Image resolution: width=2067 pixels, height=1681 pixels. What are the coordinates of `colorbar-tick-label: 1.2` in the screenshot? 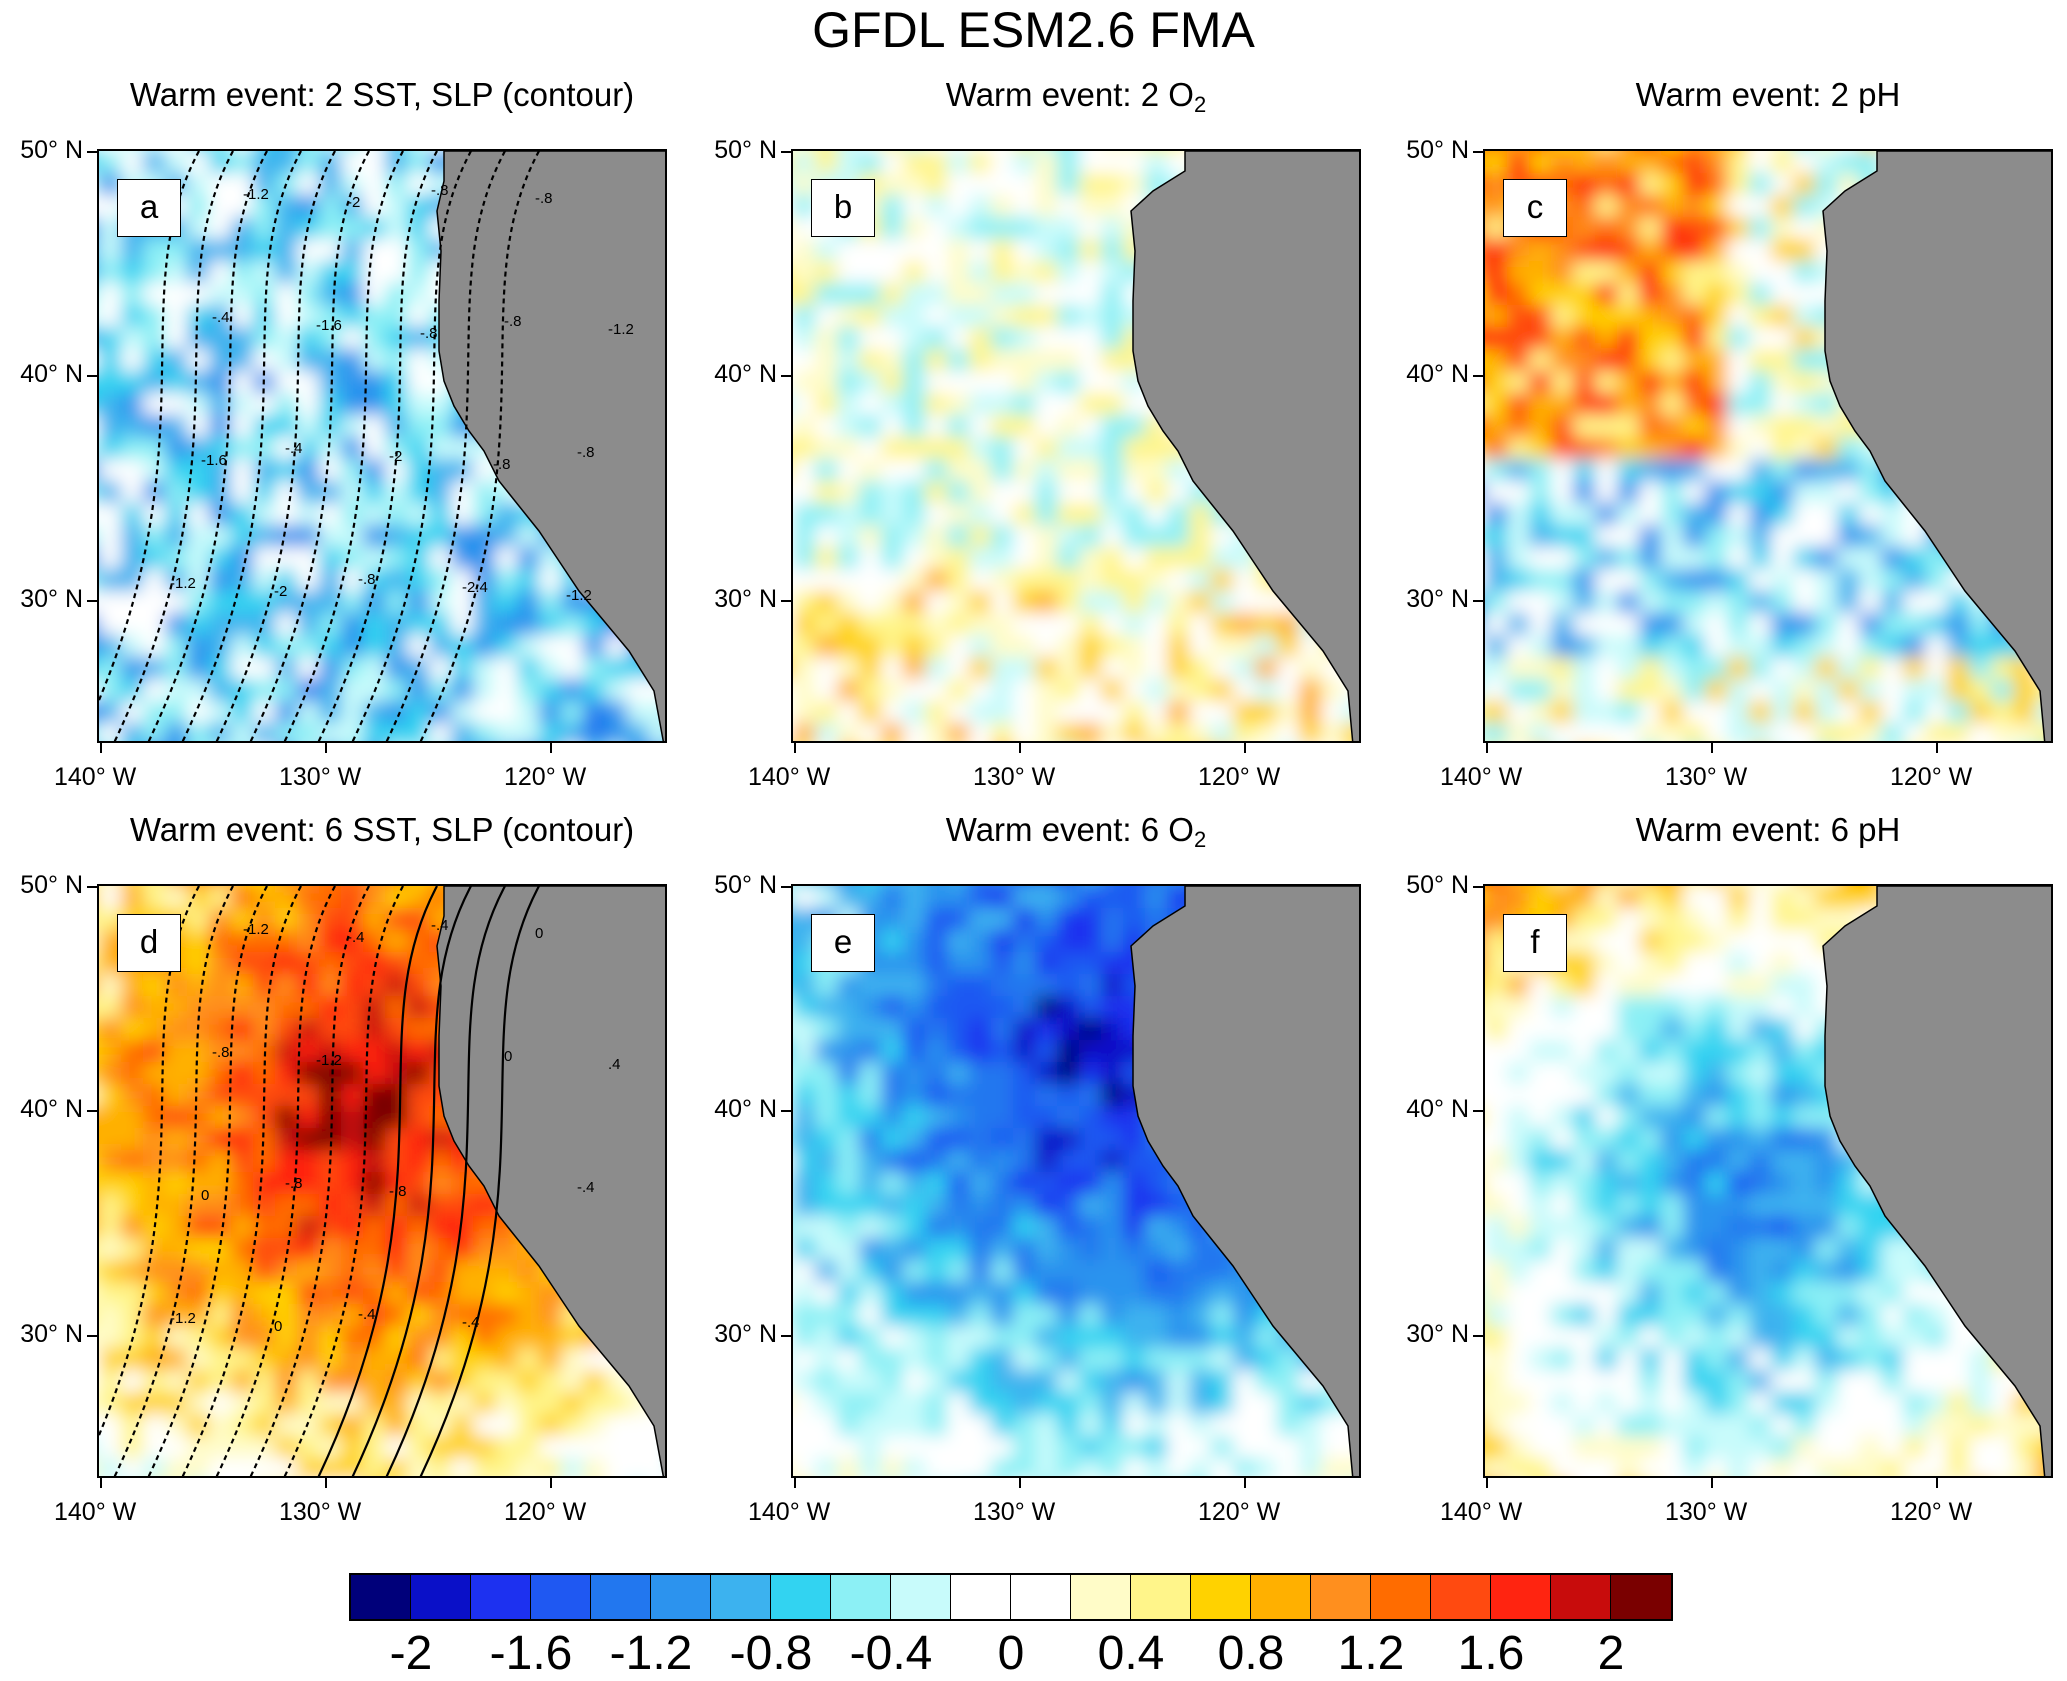 It's located at (1371, 1653).